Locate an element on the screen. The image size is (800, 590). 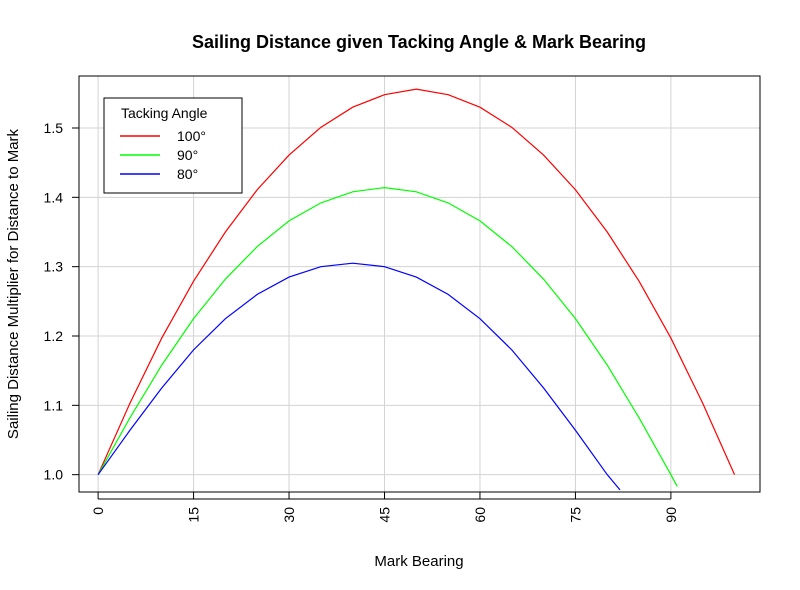
legend-entry-90: 90° is located at coordinates (187, 155).